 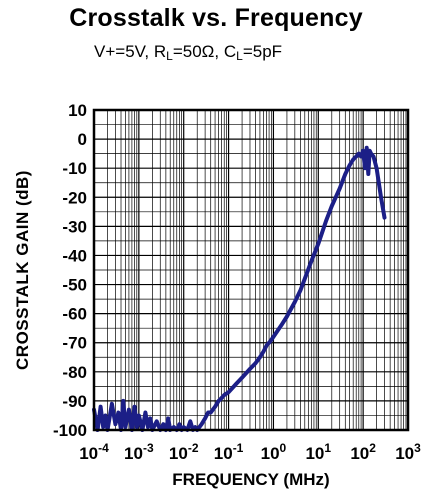 I want to click on x-axis-label: FREQUENCY (MHz), so click(x=251, y=479).